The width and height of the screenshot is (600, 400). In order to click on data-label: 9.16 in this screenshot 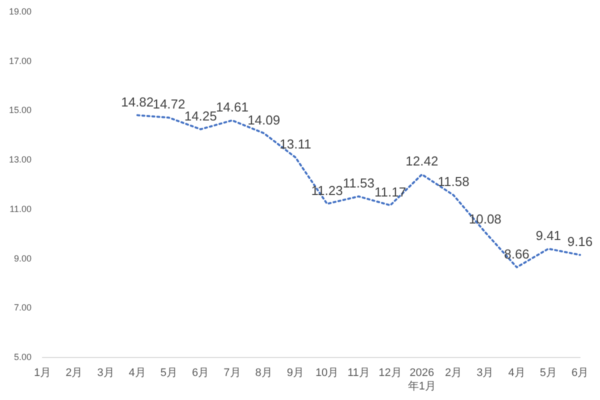, I will do `click(580, 241)`.